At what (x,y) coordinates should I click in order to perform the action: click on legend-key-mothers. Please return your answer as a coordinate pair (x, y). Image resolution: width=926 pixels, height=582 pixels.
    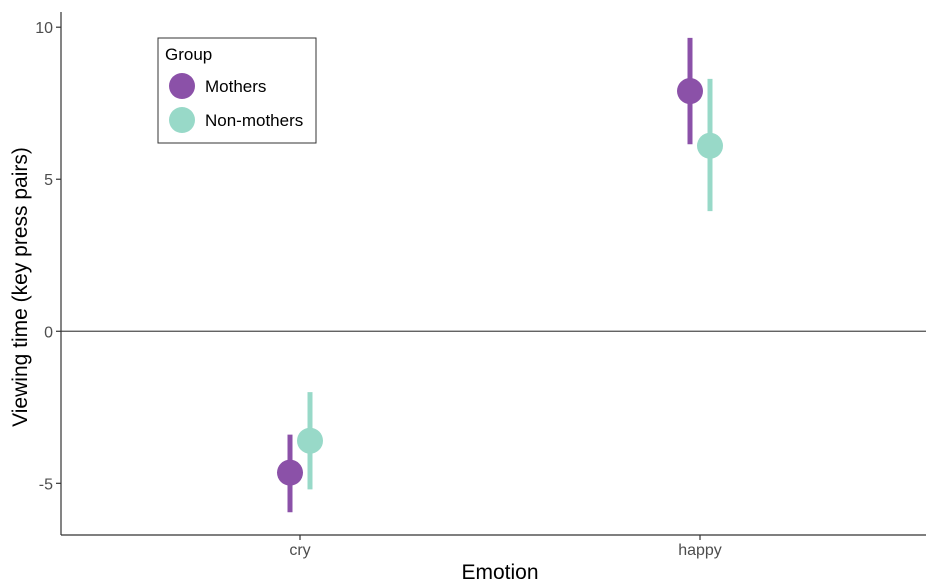
    Looking at the image, I should click on (182, 86).